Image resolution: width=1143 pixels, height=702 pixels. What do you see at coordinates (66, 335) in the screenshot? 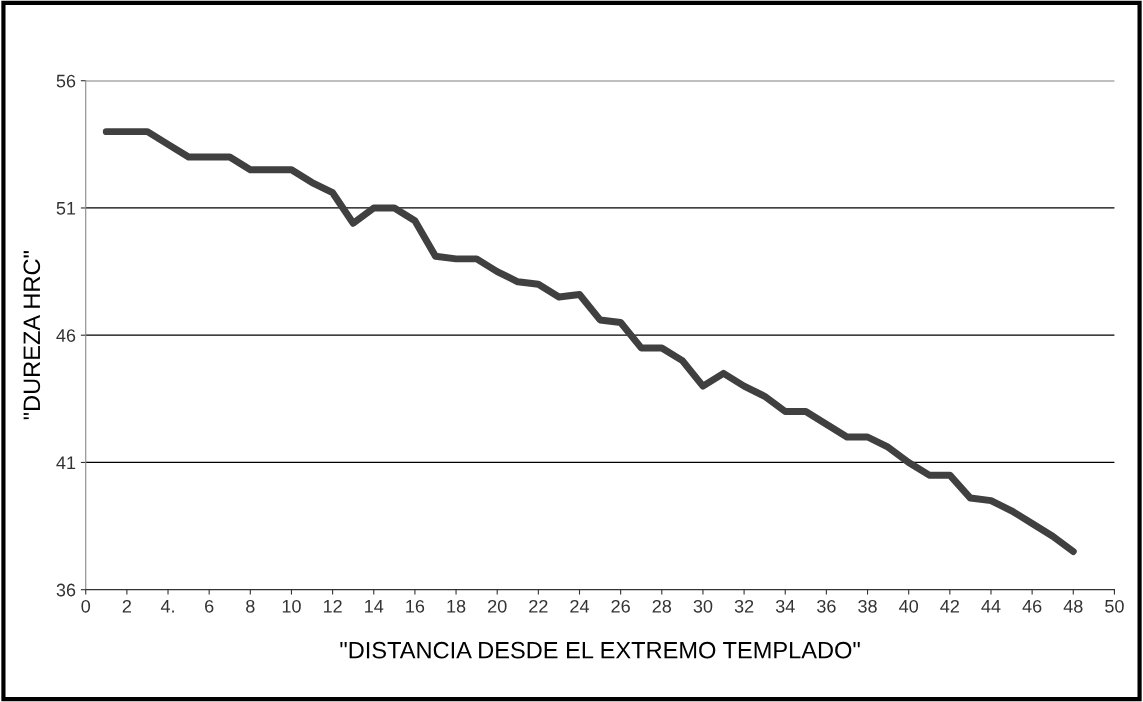
I see `y-tick-label: 46` at bounding box center [66, 335].